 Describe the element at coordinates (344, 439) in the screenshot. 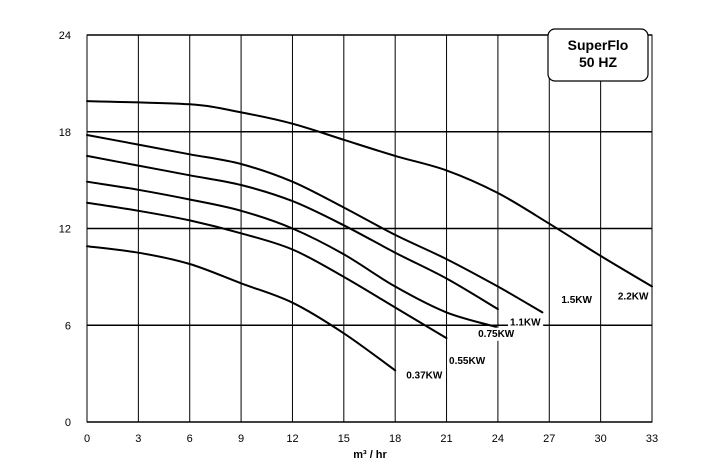

I see `x-tick-label: 15` at that location.